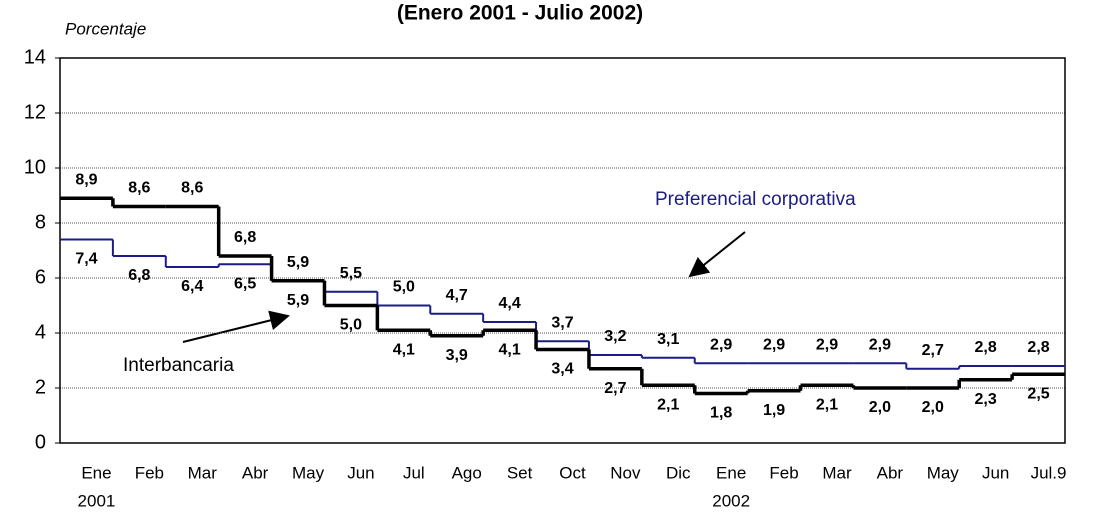 This screenshot has width=1093, height=513. What do you see at coordinates (105, 28) in the screenshot?
I see `y-axis-label: Porcentaje` at bounding box center [105, 28].